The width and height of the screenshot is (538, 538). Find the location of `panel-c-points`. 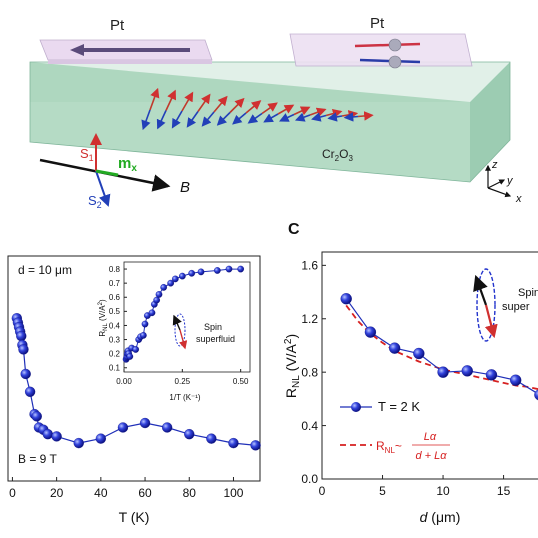

panel-c-points is located at coordinates (439, 347).